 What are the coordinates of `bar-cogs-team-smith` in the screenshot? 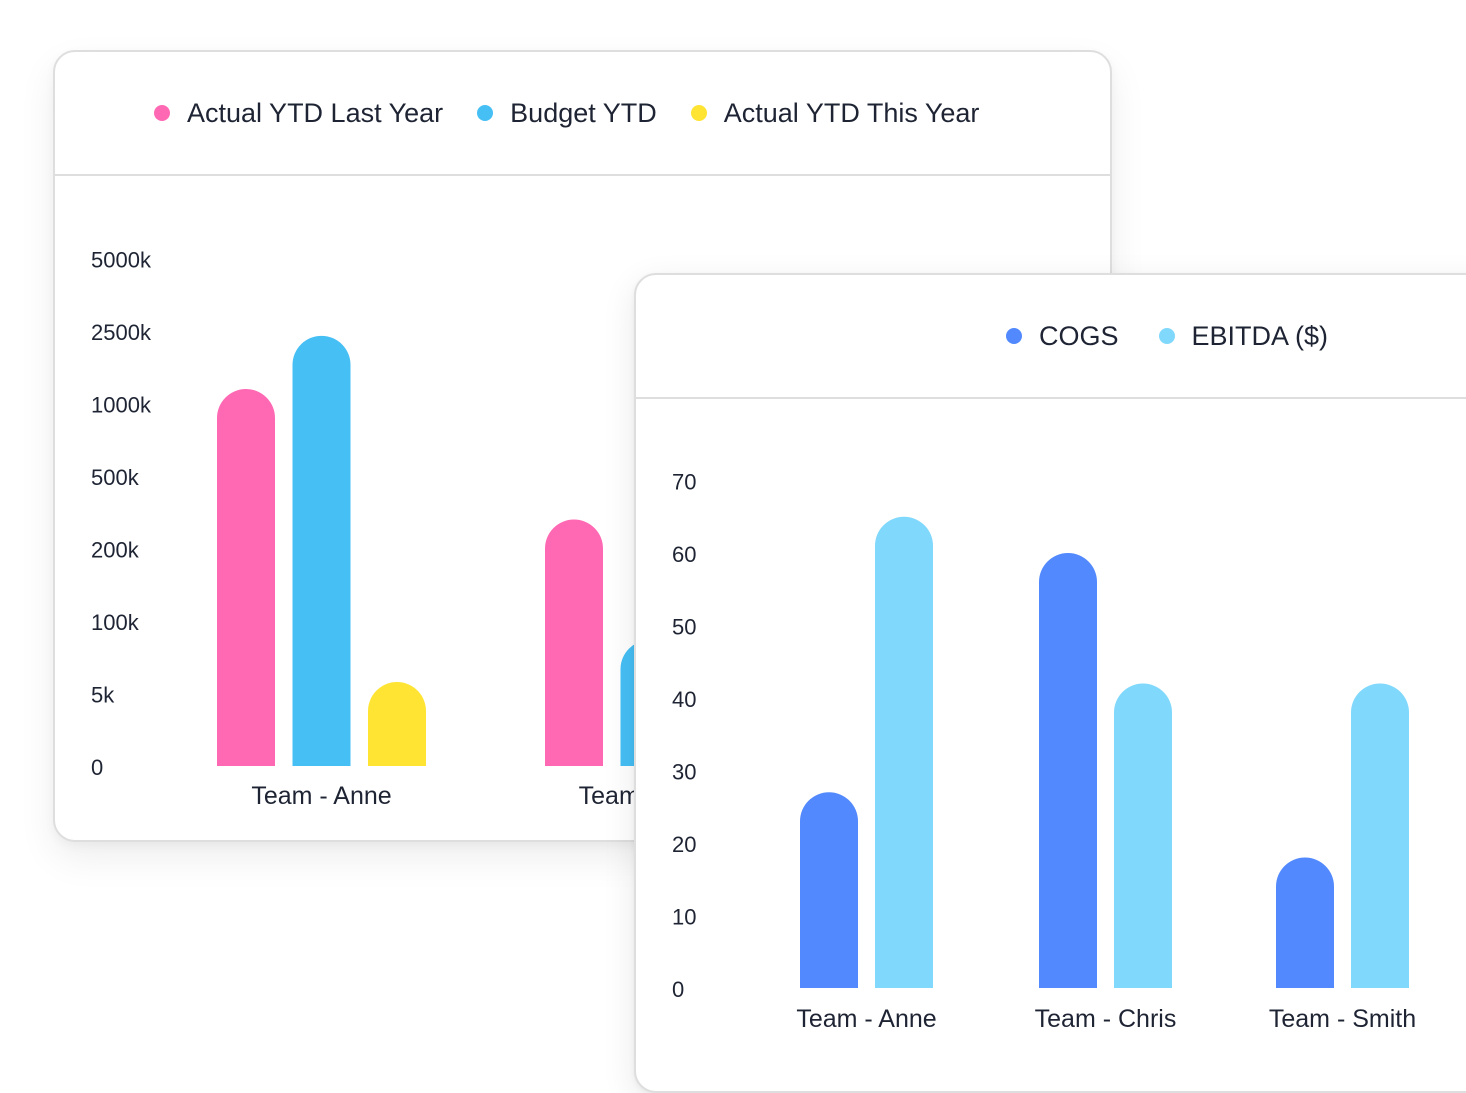 It's located at (1305, 923).